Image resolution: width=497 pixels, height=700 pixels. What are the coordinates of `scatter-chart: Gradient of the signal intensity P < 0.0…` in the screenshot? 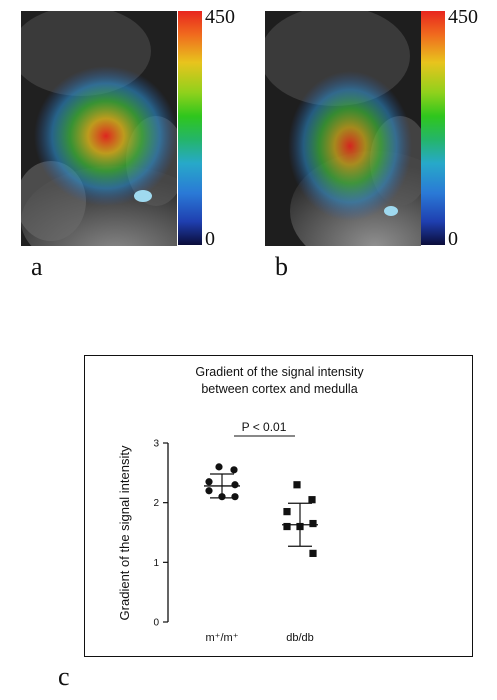 It's located at (217, 532).